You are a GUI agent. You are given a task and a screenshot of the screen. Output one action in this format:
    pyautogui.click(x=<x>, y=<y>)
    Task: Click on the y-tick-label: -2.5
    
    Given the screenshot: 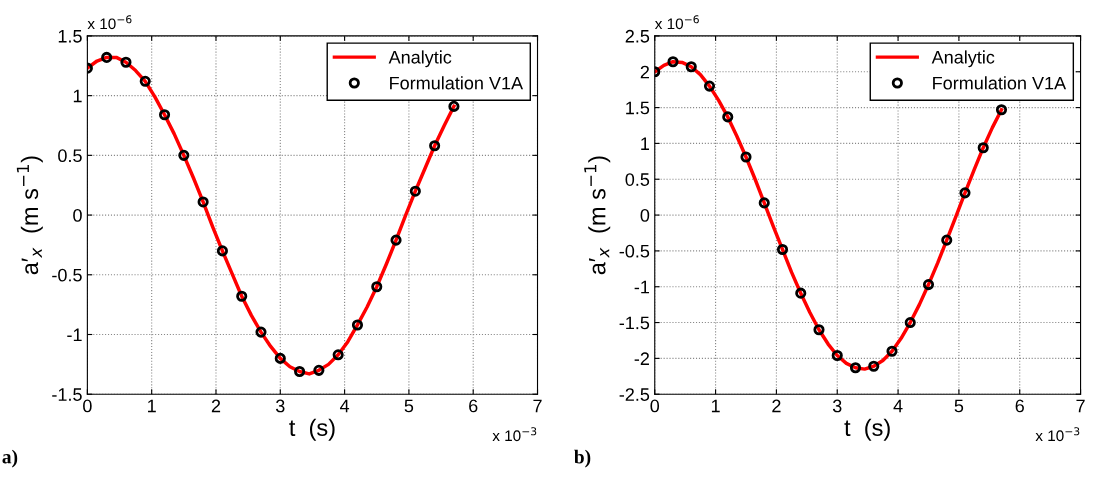 What is the action you would take?
    pyautogui.click(x=634, y=394)
    